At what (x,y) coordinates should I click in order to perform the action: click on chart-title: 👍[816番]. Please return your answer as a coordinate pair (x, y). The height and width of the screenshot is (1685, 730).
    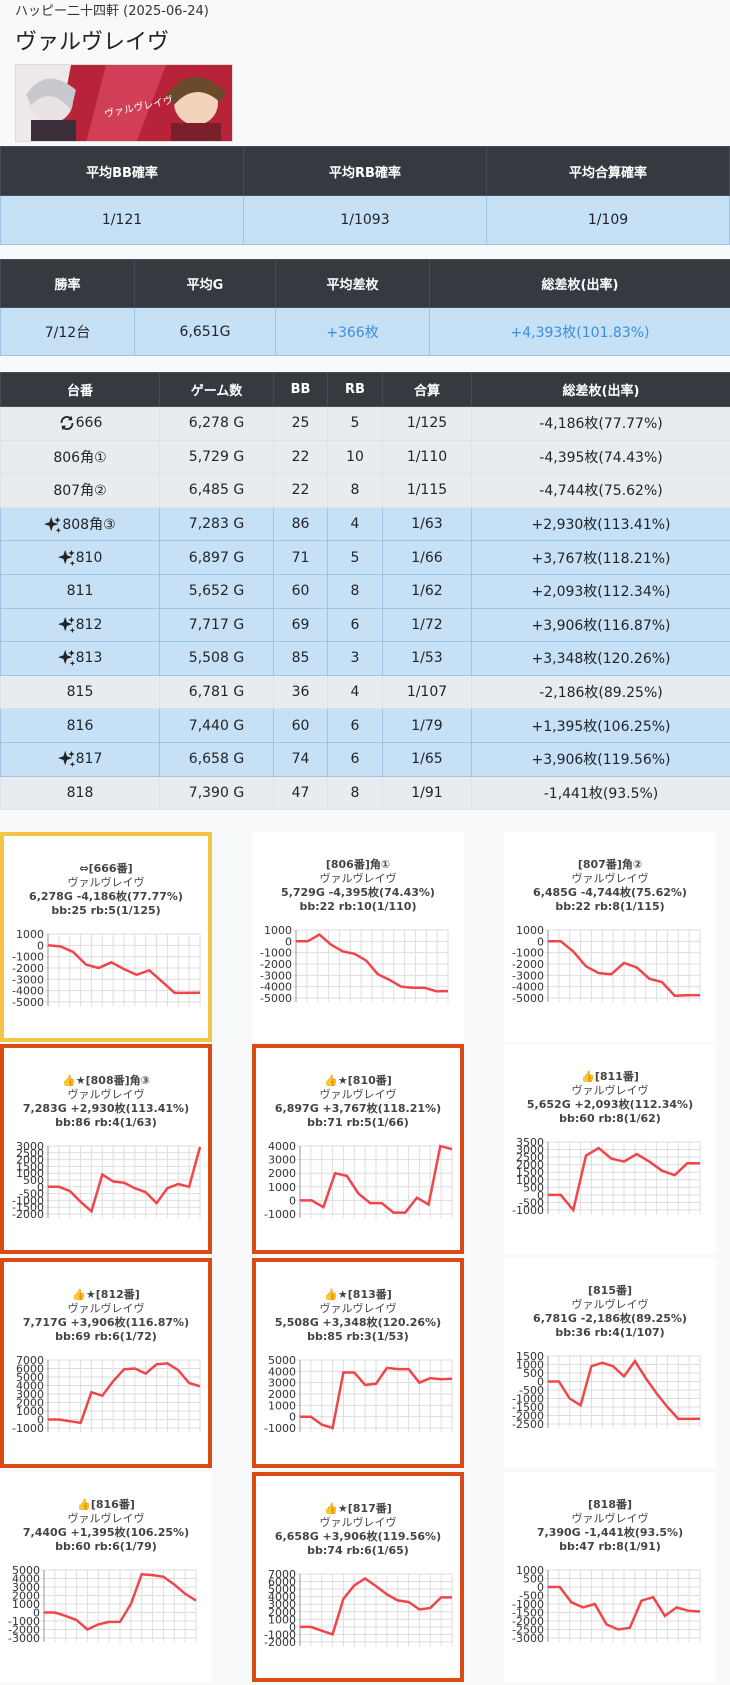
    Looking at the image, I should click on (106, 1504).